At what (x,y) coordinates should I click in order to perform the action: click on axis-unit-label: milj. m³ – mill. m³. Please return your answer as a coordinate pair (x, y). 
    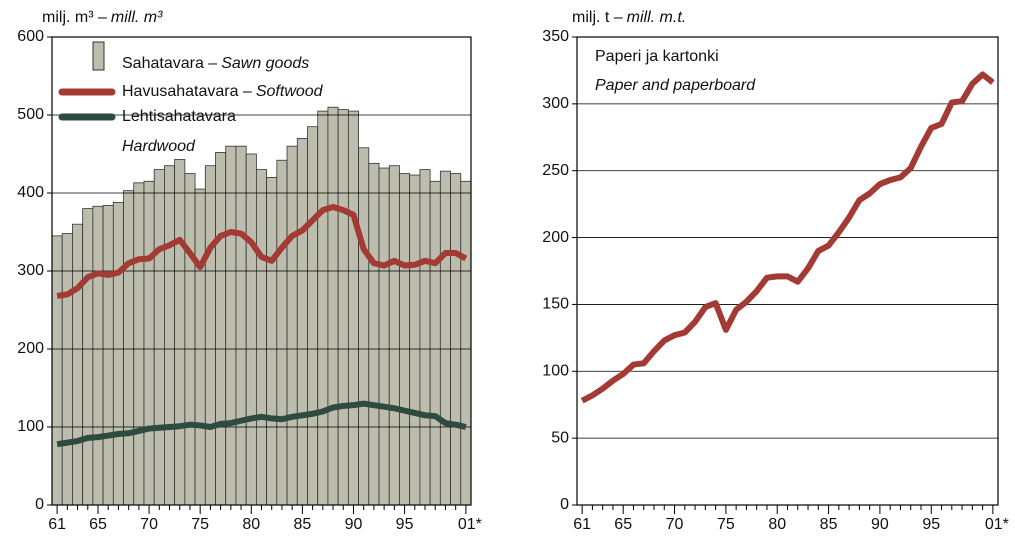
    Looking at the image, I should click on (102, 17).